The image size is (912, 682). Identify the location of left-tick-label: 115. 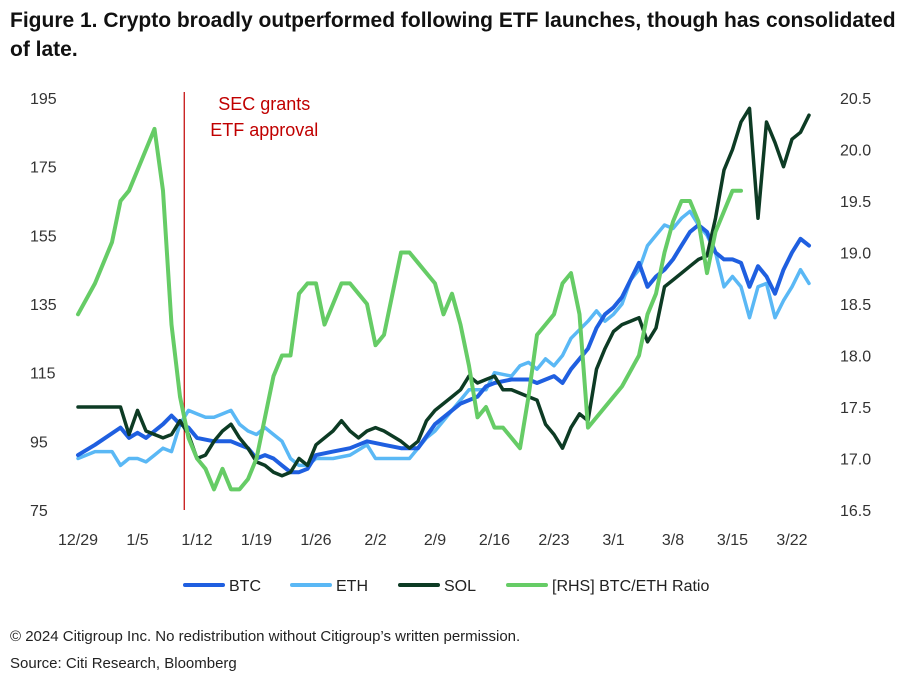
(43, 374).